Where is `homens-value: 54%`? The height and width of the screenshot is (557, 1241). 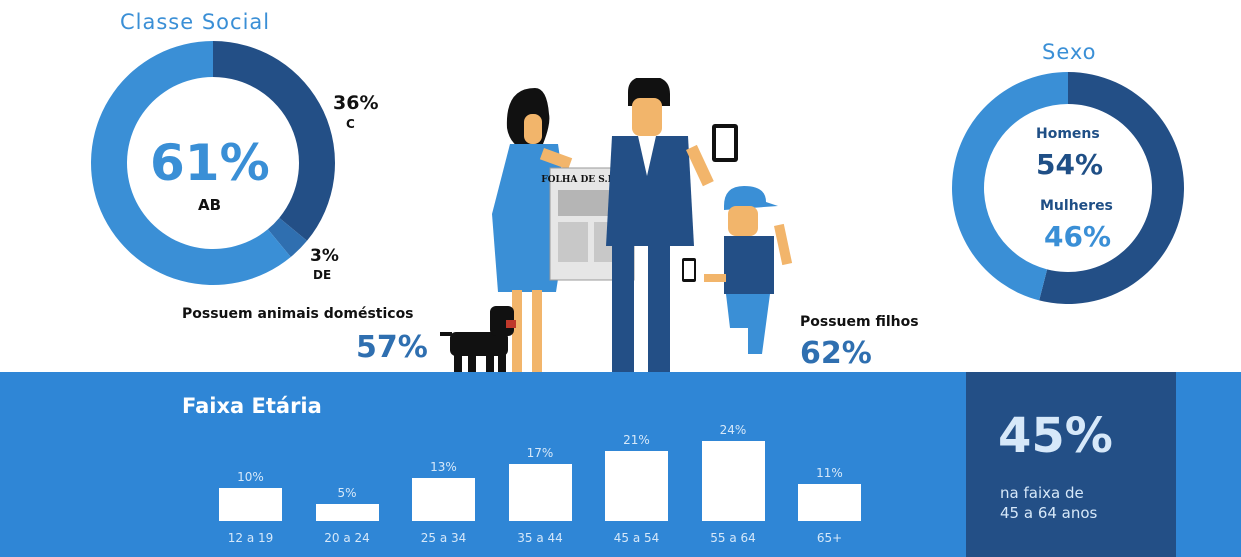 homens-value: 54% is located at coordinates (1070, 164).